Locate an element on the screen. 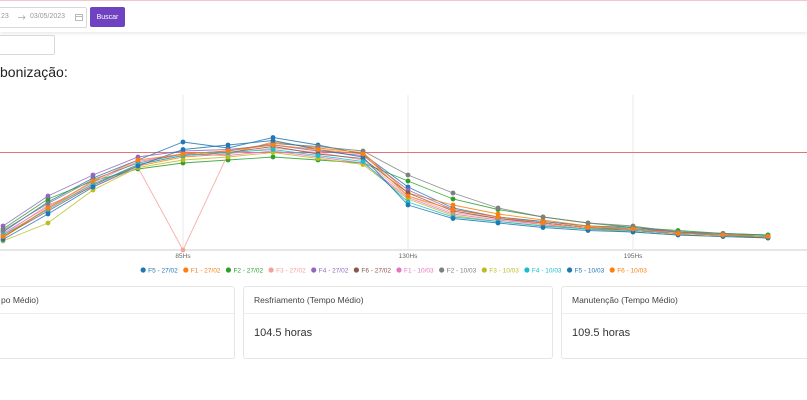 The height and width of the screenshot is (400, 807). legend-label: F6 - 10/03 is located at coordinates (632, 270).